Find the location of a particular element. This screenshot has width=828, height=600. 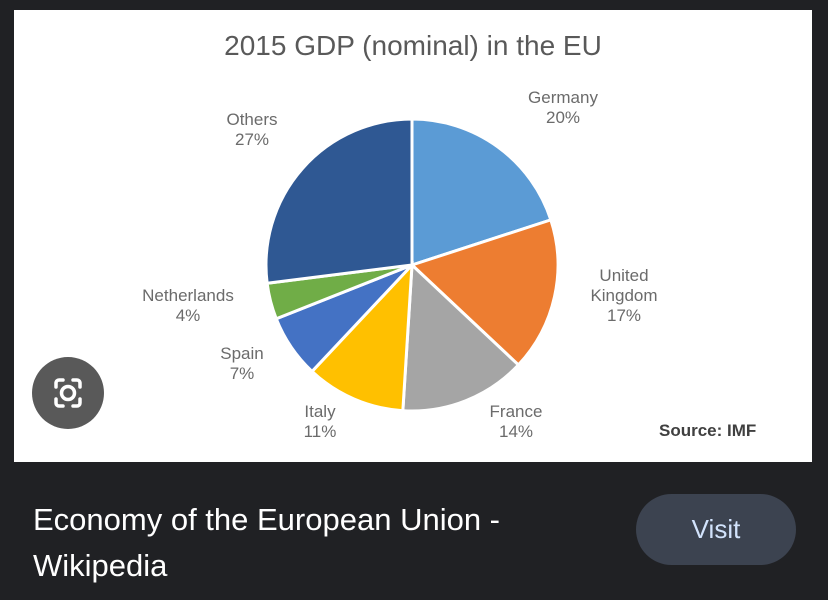

slice-value: 20% is located at coordinates (563, 117).